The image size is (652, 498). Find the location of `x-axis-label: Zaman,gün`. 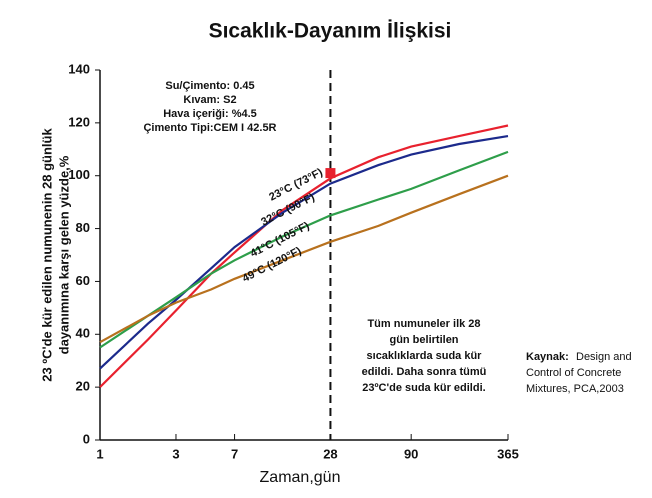

x-axis-label: Zaman,gün is located at coordinates (300, 477).